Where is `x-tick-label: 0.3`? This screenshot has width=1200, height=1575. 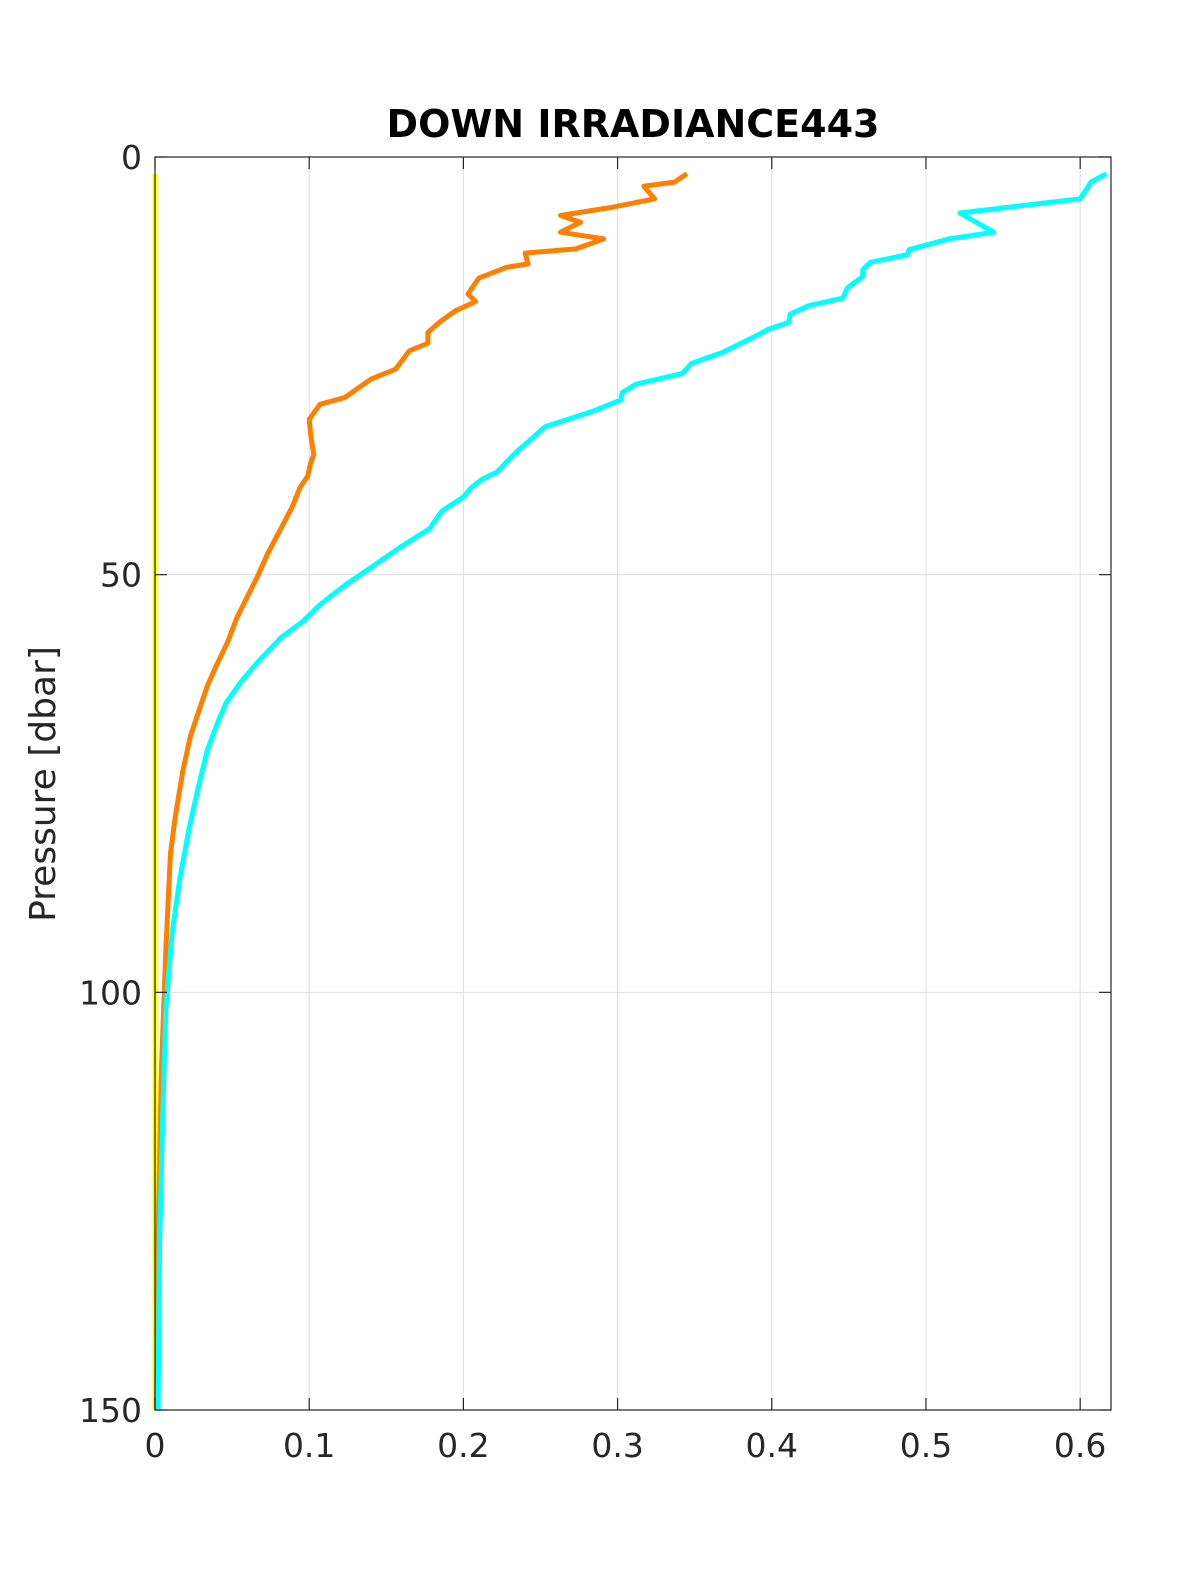 x-tick-label: 0.3 is located at coordinates (617, 1445).